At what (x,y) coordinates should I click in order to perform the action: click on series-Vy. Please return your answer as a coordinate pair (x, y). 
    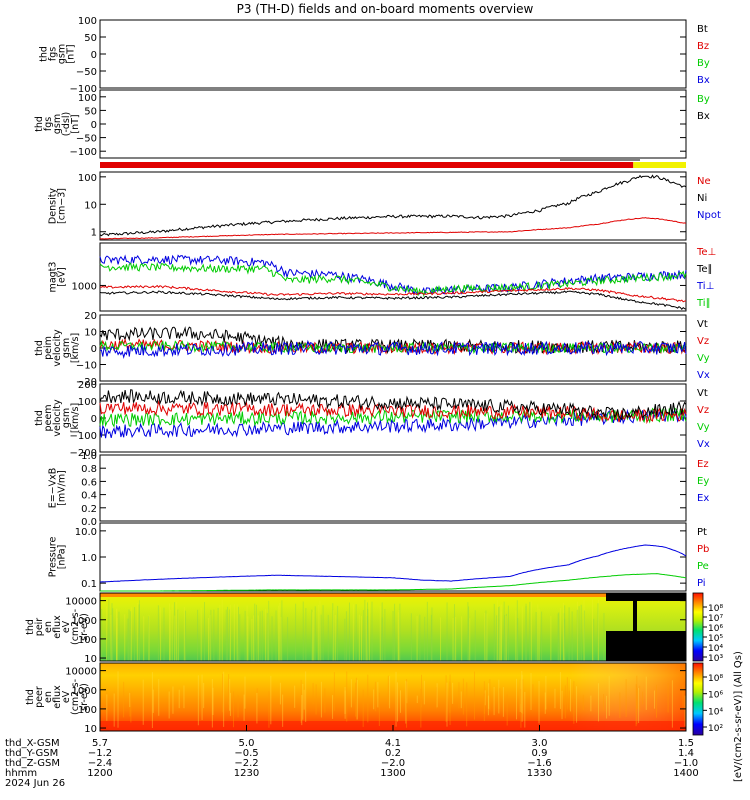
    Looking at the image, I should click on (393, 417).